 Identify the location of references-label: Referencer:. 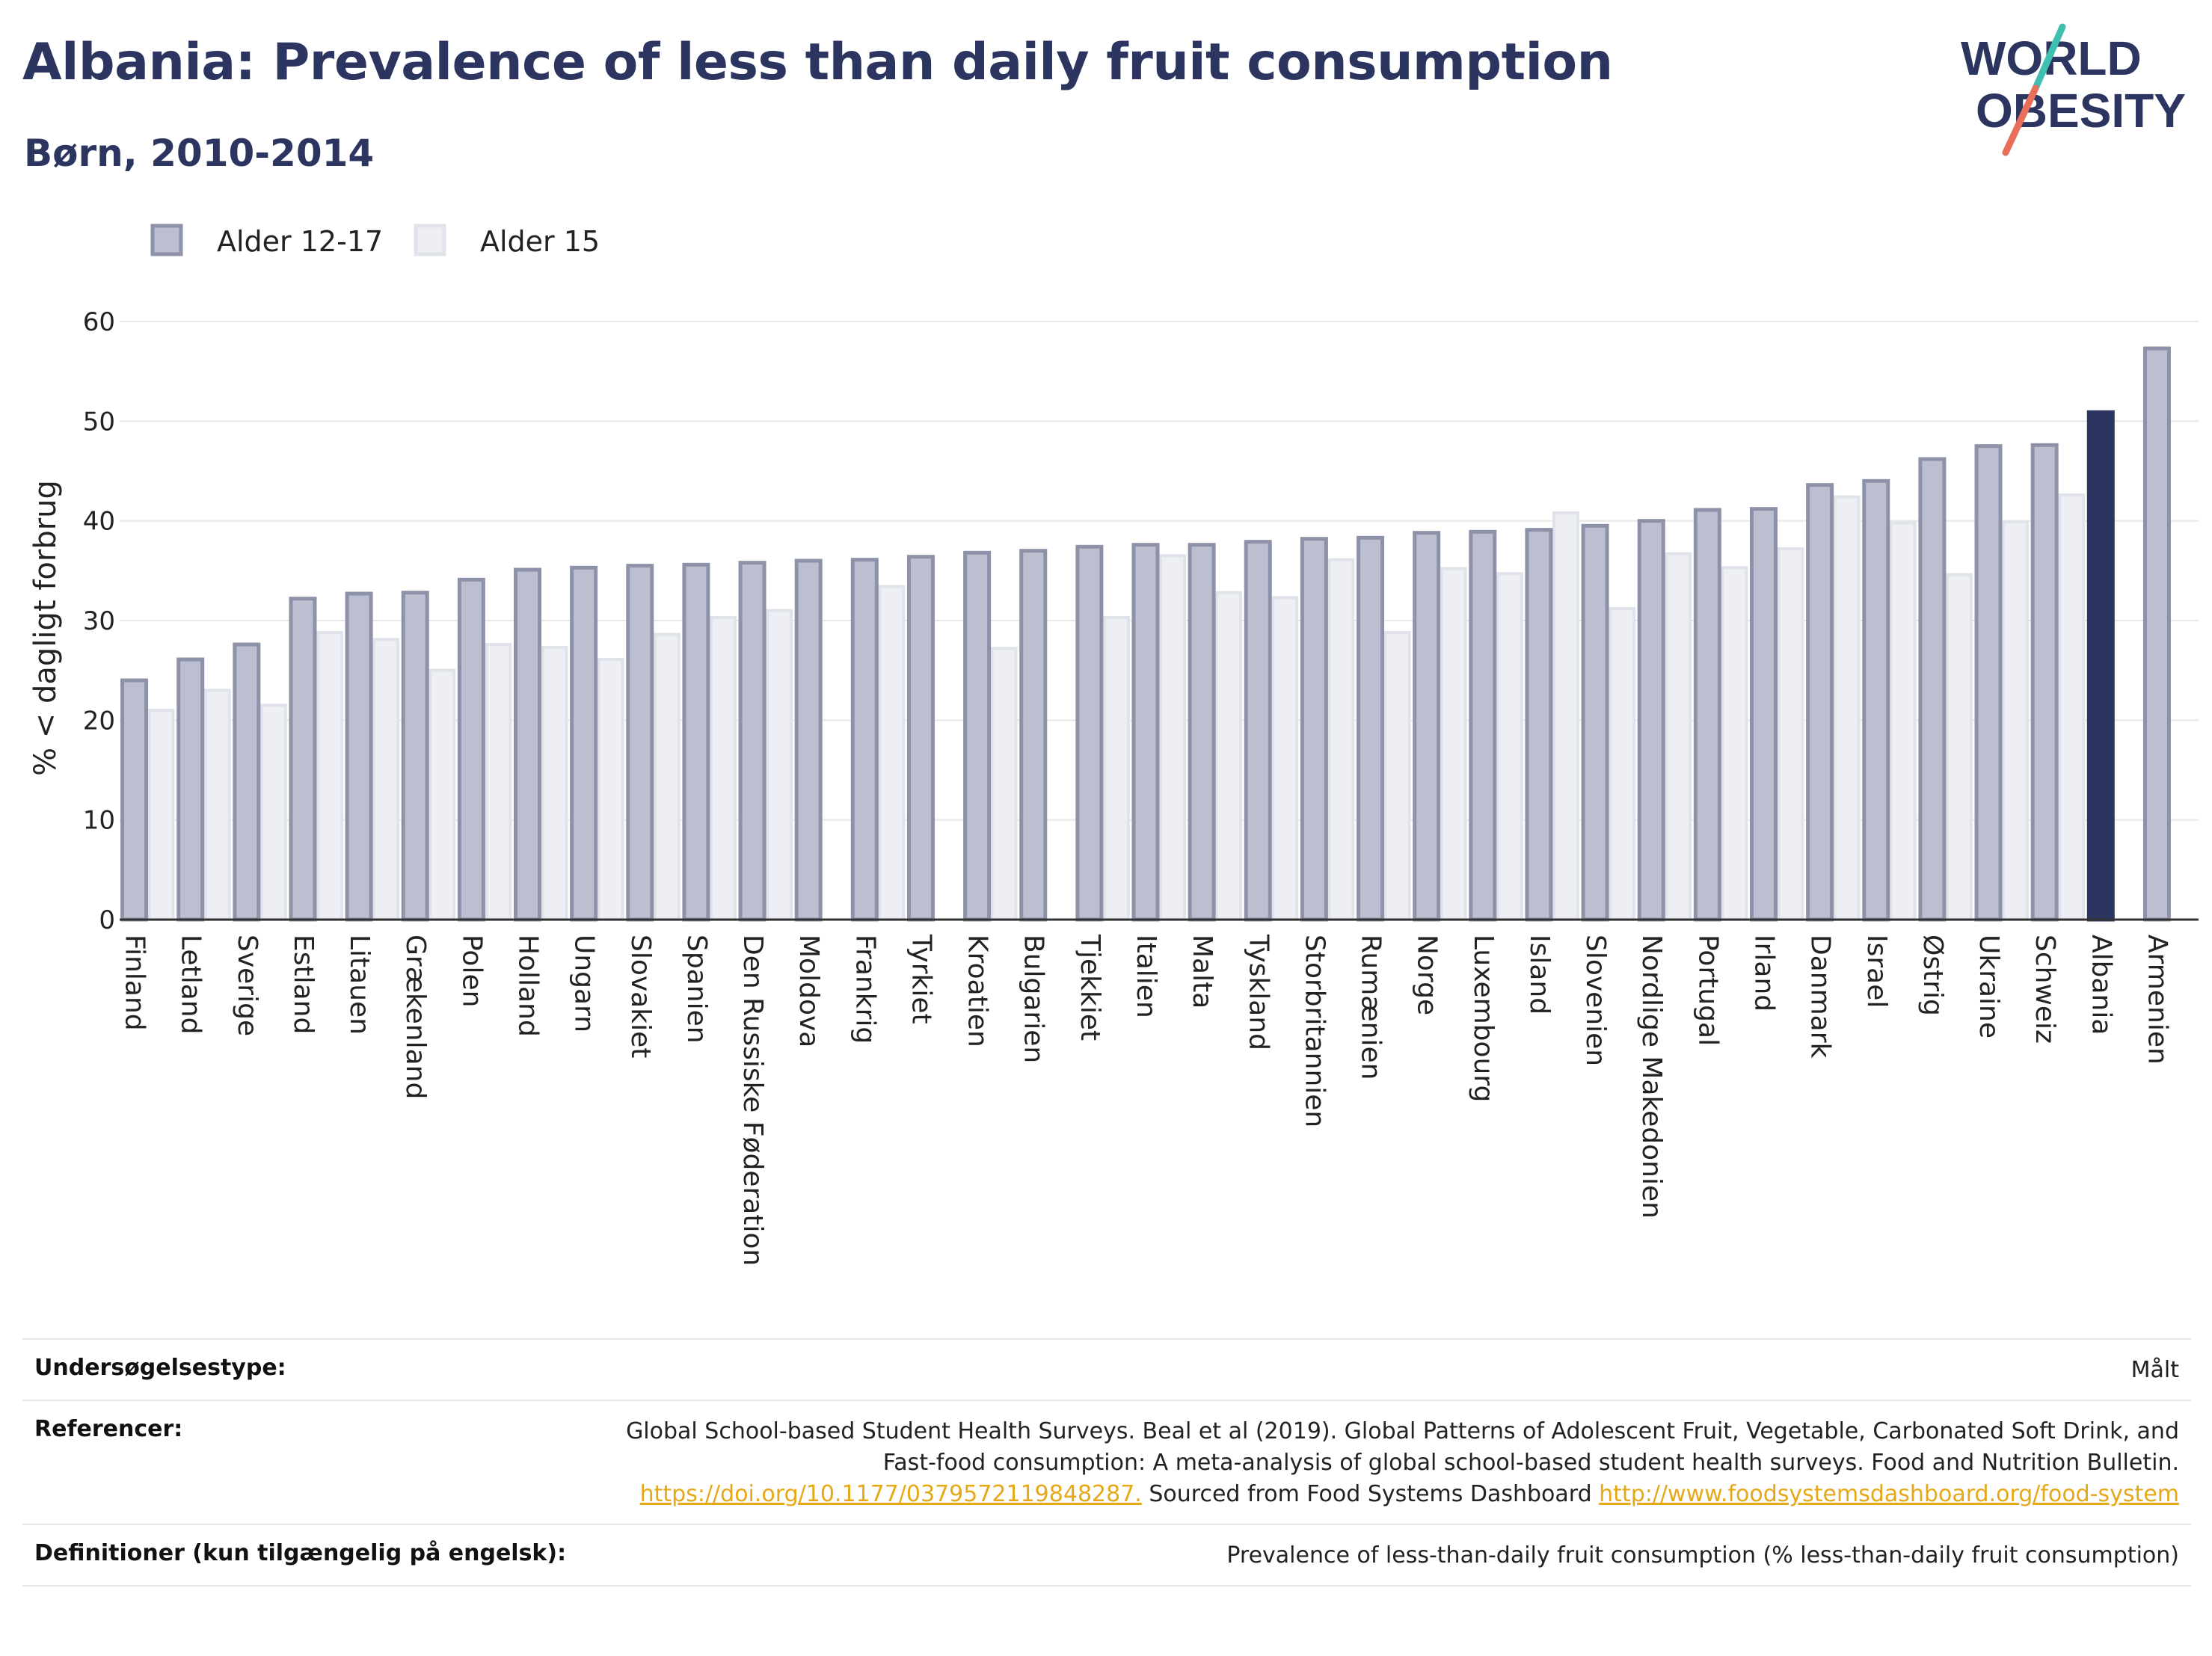
(108, 1429).